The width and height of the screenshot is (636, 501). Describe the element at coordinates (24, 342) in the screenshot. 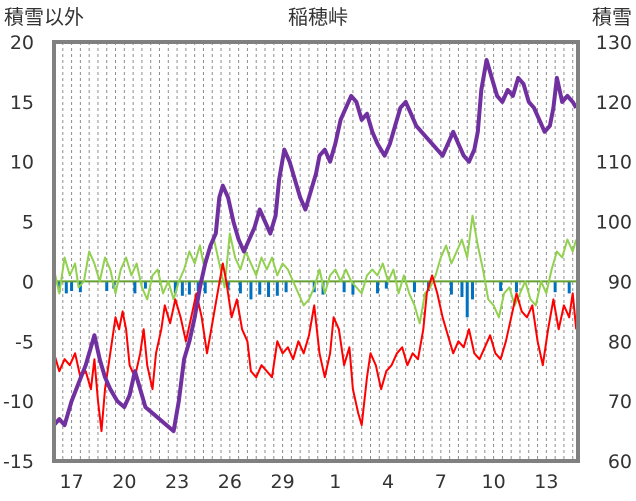

I see `left-tick-label: -5` at that location.